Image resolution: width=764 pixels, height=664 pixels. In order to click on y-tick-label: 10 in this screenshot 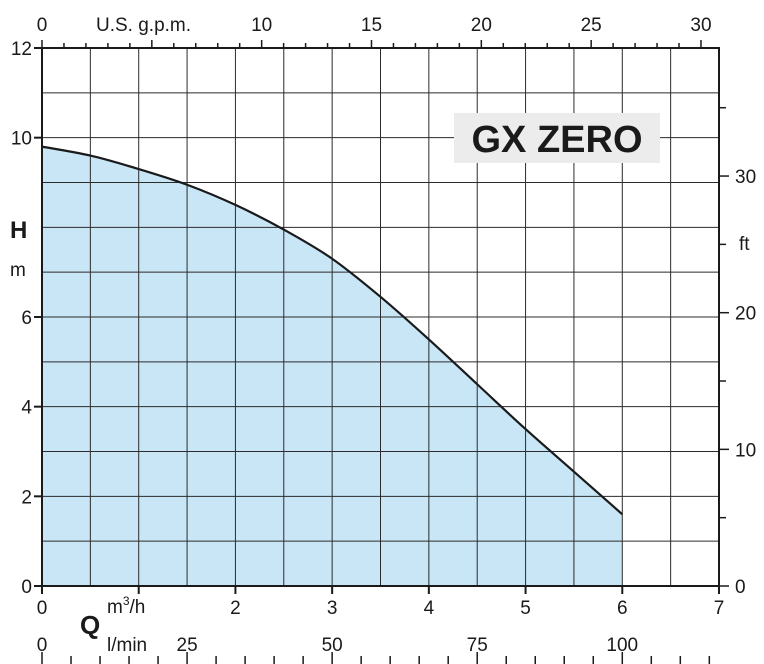, I will do `click(21, 139)`.